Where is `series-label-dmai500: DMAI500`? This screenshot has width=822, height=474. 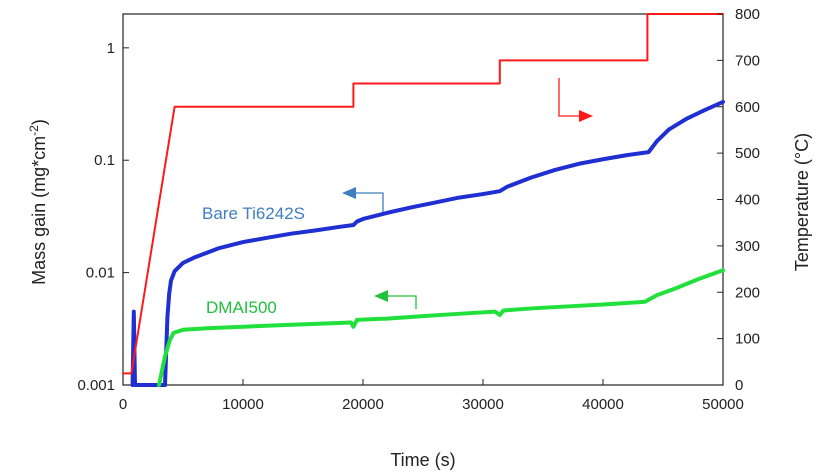
series-label-dmai500: DMAI500 is located at coordinates (311, 303).